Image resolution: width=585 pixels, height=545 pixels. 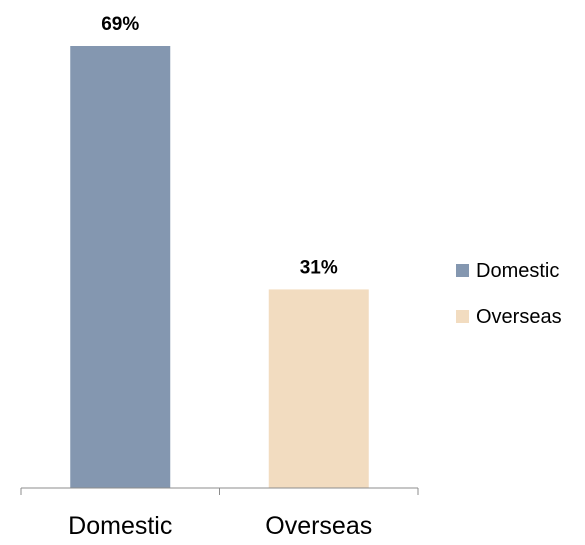 I want to click on data-label-domestic: 69%, so click(x=120, y=24).